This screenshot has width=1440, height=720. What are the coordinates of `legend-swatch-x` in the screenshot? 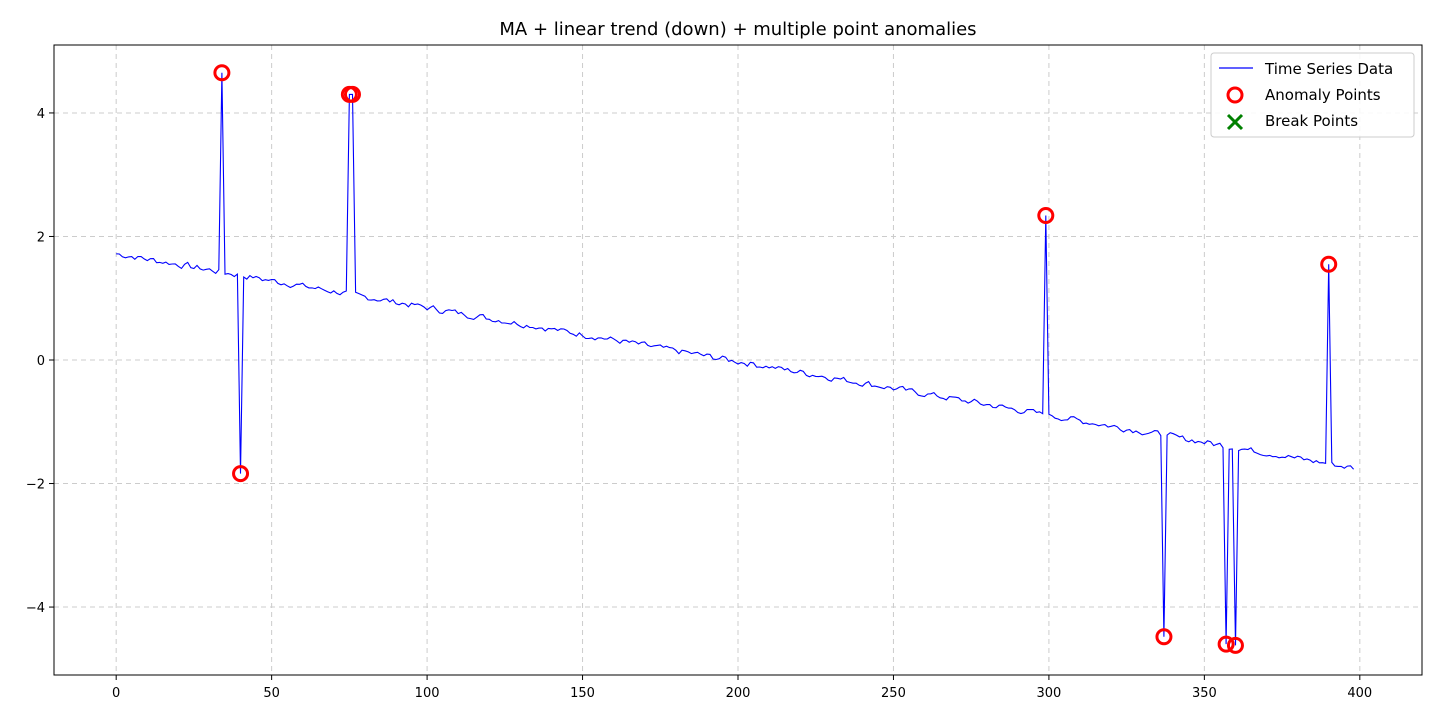 It's located at (1235, 122).